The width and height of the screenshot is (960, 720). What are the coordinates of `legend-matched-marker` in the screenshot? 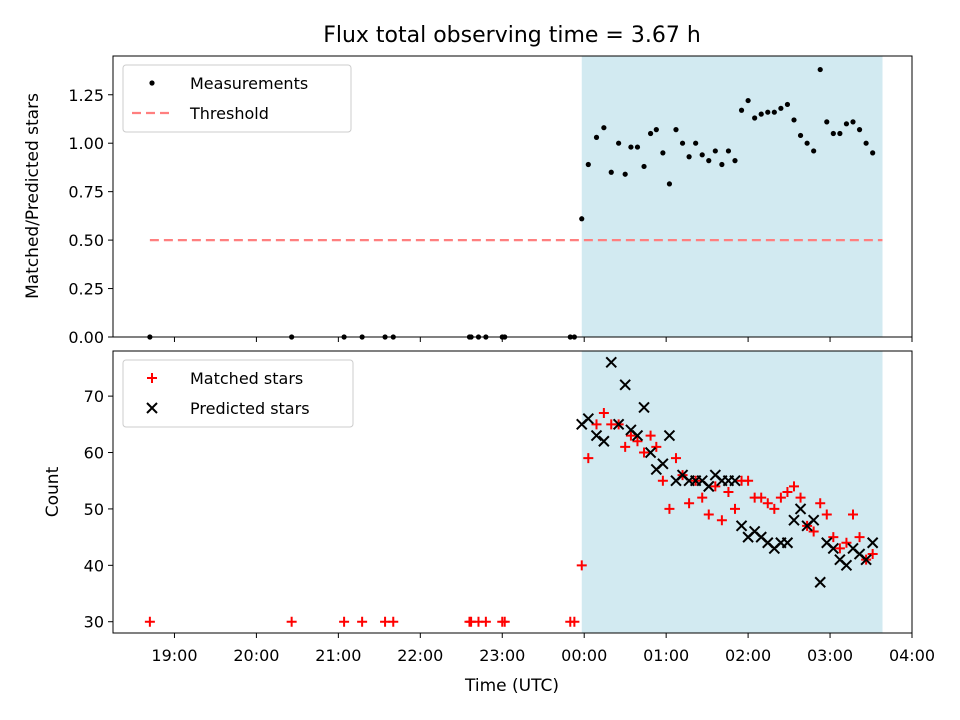 It's located at (152, 378).